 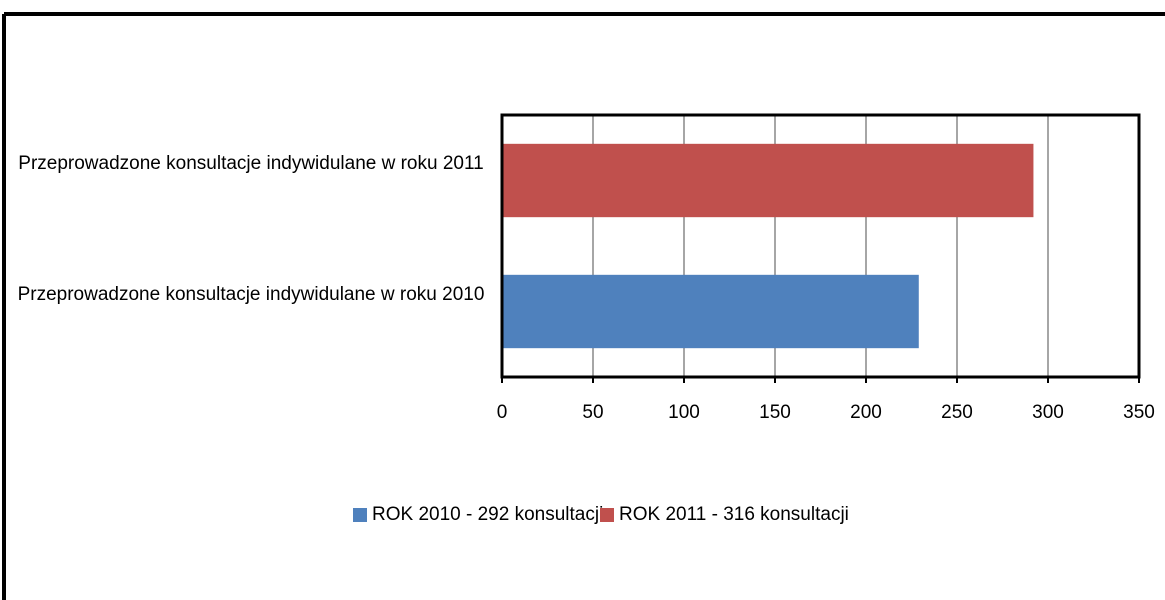 I want to click on legend-label: ROK 2011 - 316 konsultacji, so click(x=734, y=514).